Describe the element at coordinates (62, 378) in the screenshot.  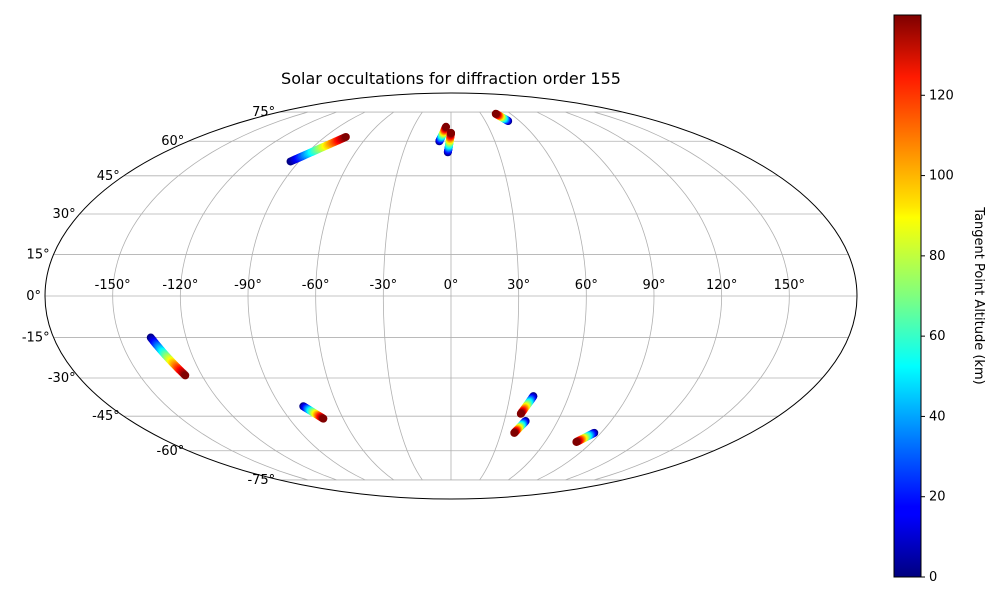
I see `latitude-tick-label: -30°` at that location.